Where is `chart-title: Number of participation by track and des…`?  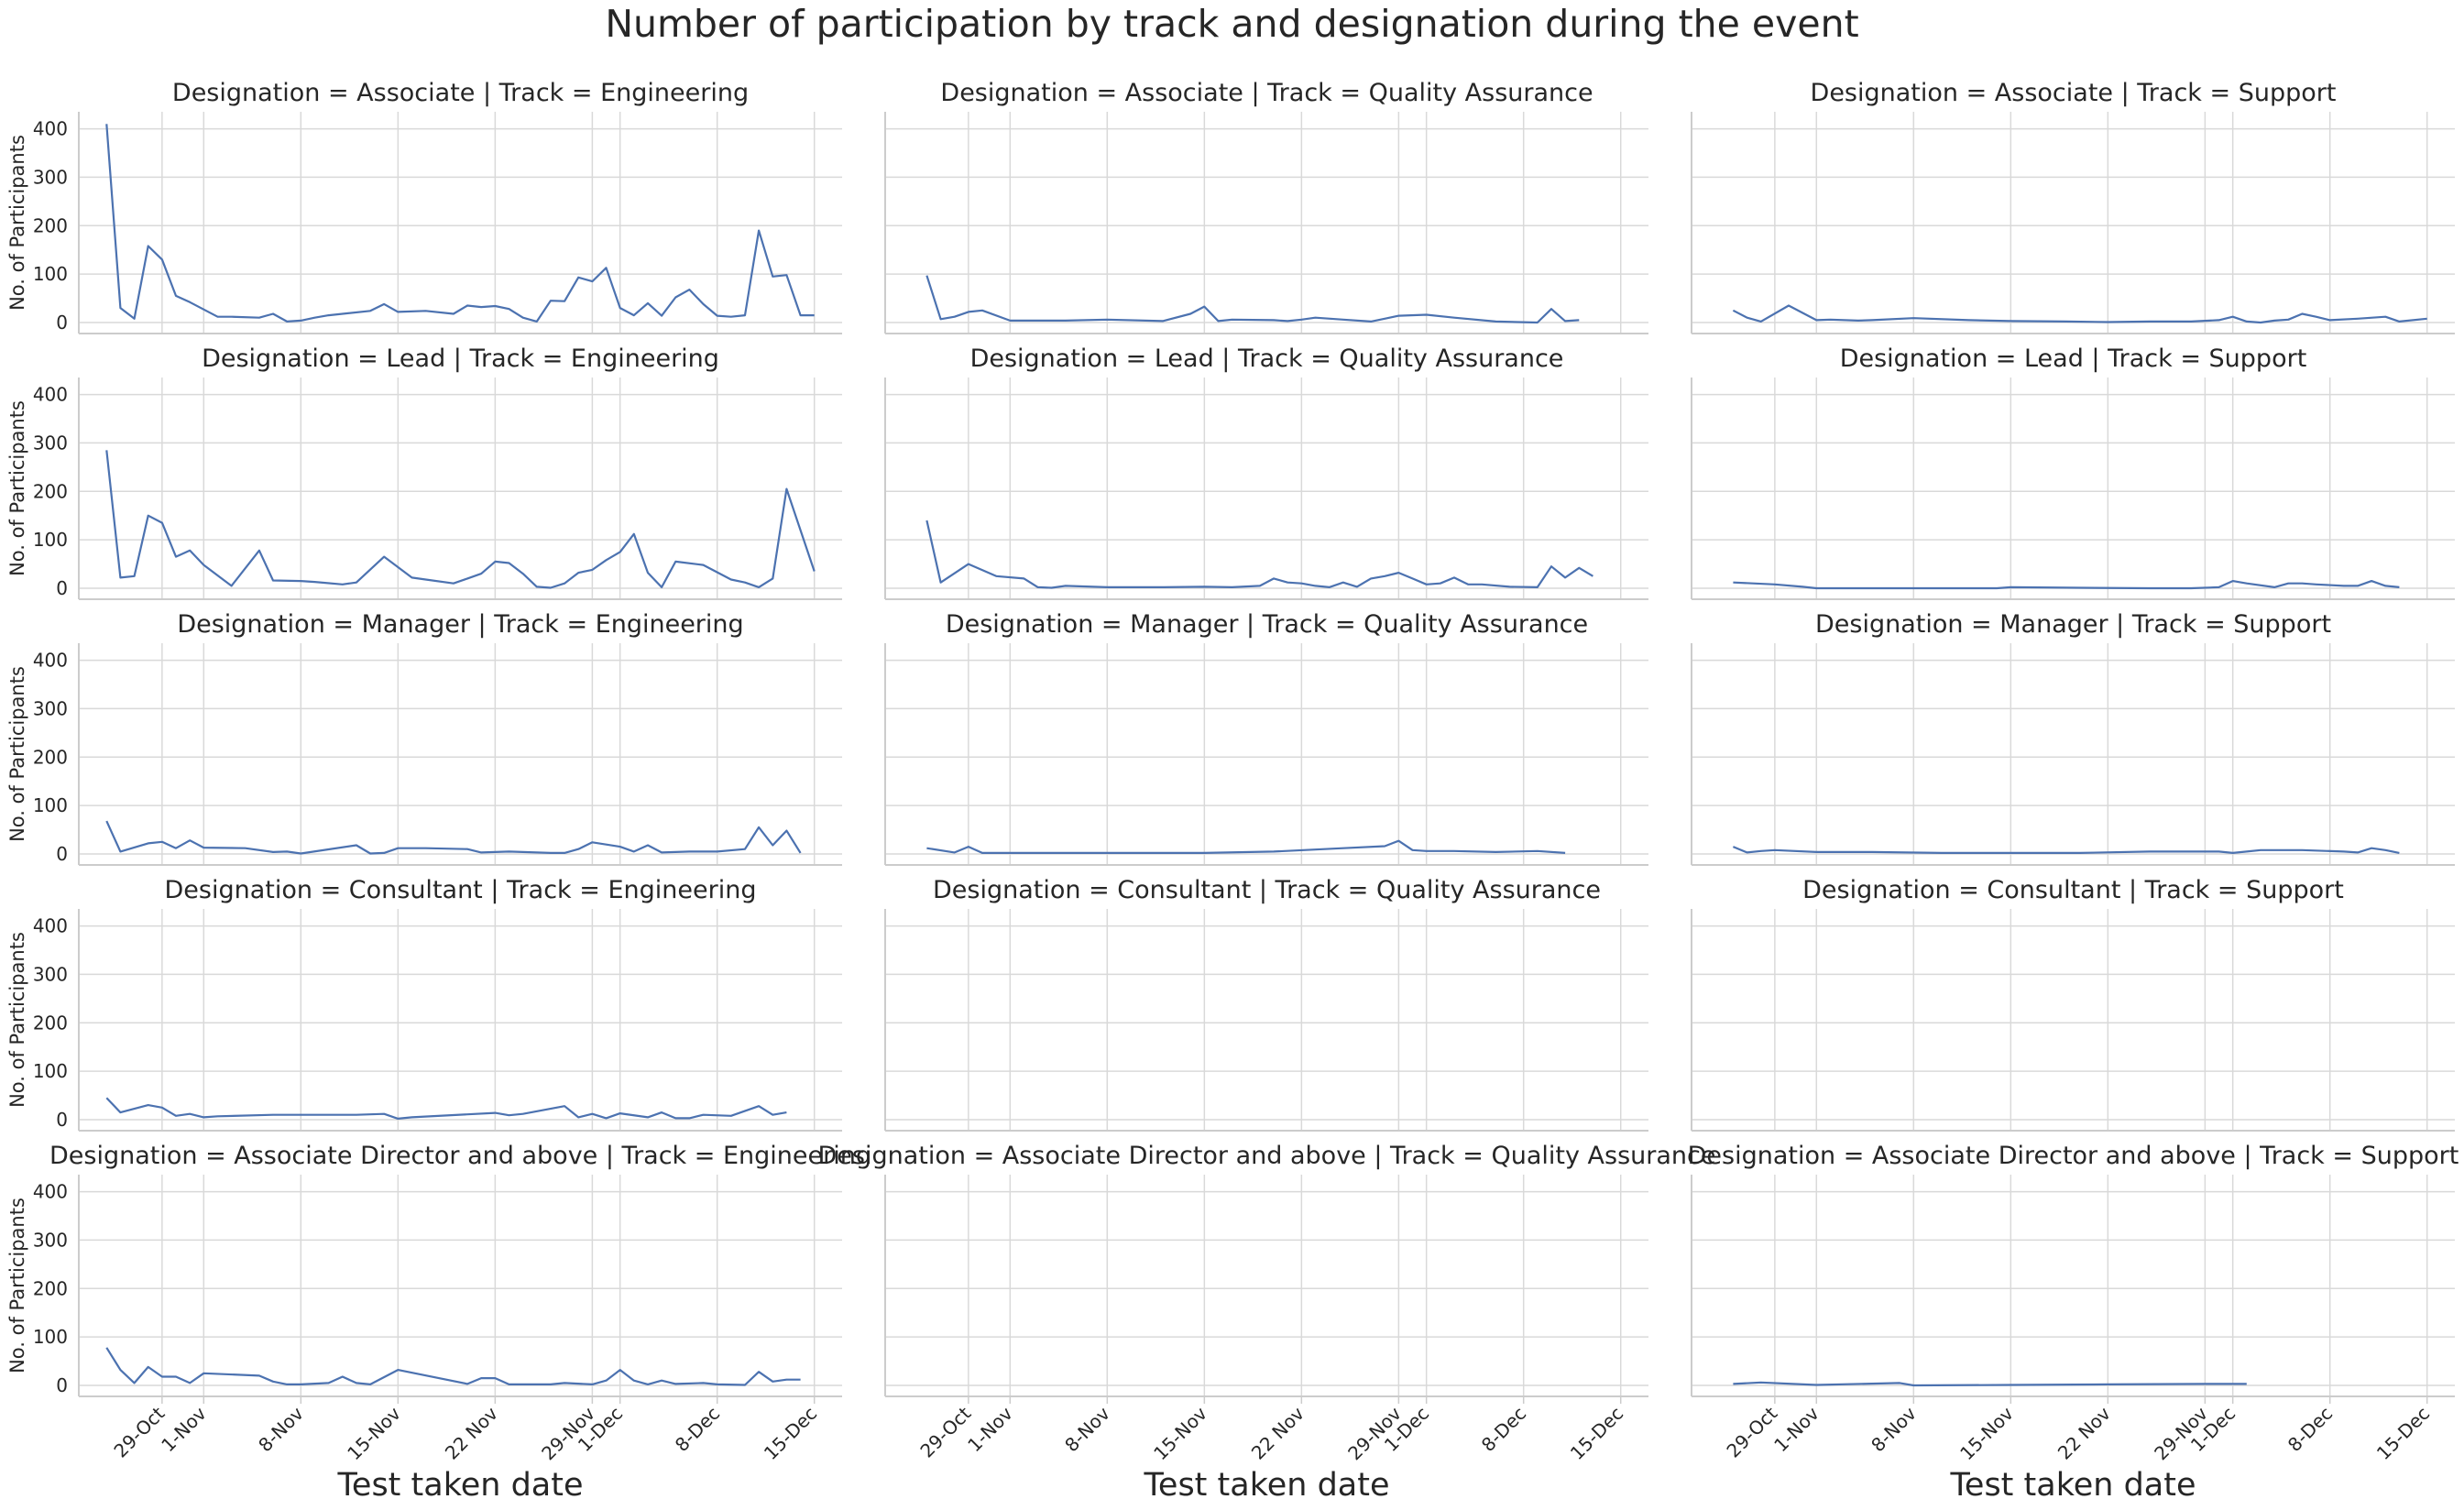
chart-title: Number of participation by track and des… is located at coordinates (1232, 24).